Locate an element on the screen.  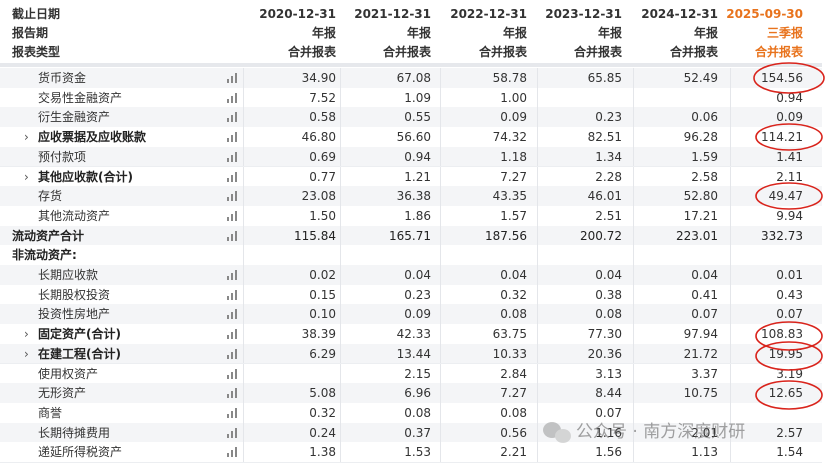
cell-value: 52.49 is located at coordinates (700, 78).